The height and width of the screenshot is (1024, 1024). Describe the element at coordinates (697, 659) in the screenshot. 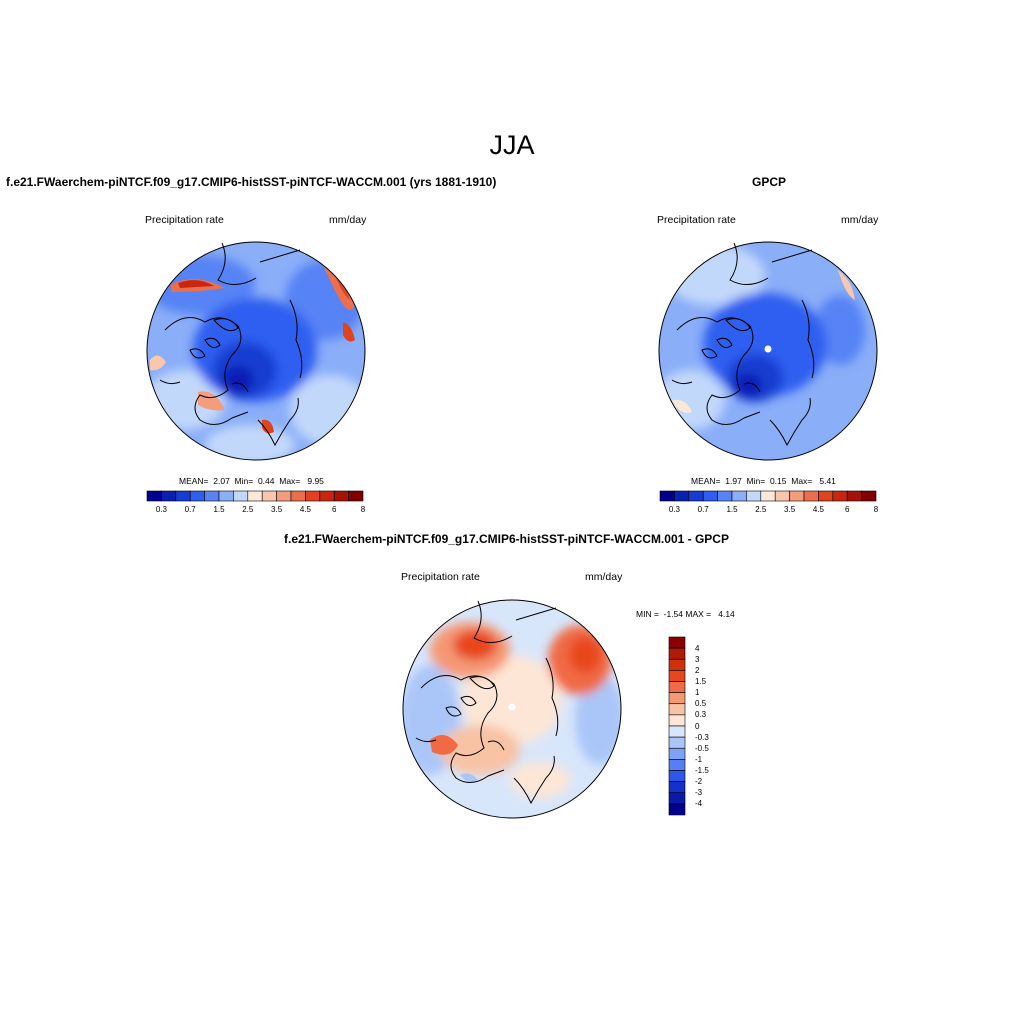

I see `diff-colorbar-tick-label: 3` at that location.